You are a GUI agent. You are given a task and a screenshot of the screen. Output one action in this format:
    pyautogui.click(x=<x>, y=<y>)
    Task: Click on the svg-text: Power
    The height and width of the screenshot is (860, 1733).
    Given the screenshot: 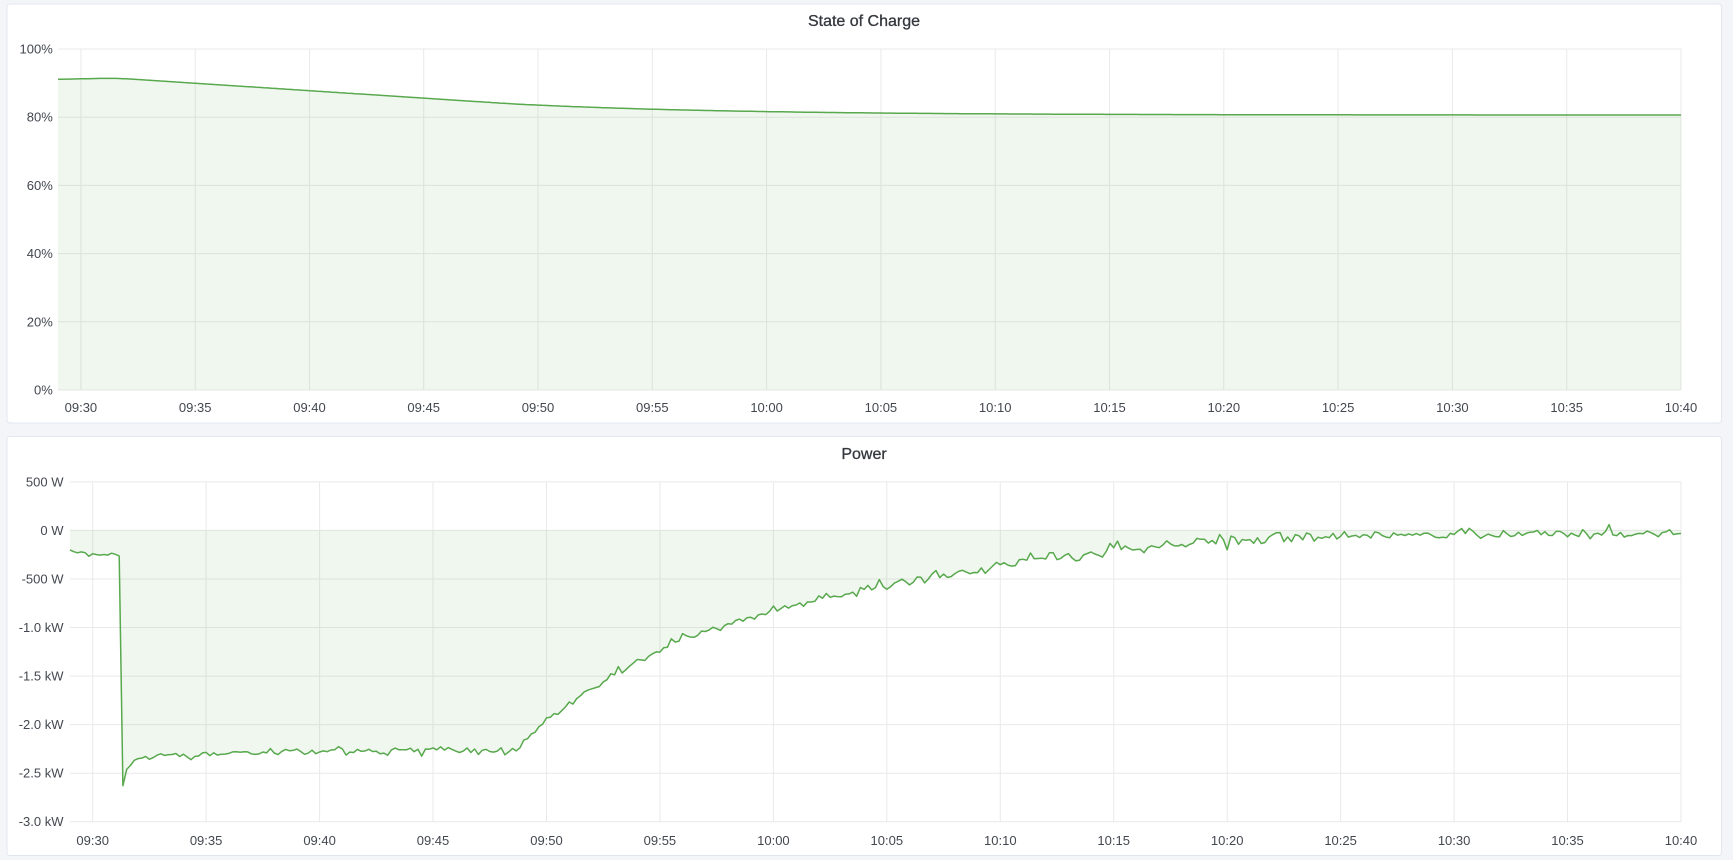 What is the action you would take?
    pyautogui.click(x=864, y=454)
    